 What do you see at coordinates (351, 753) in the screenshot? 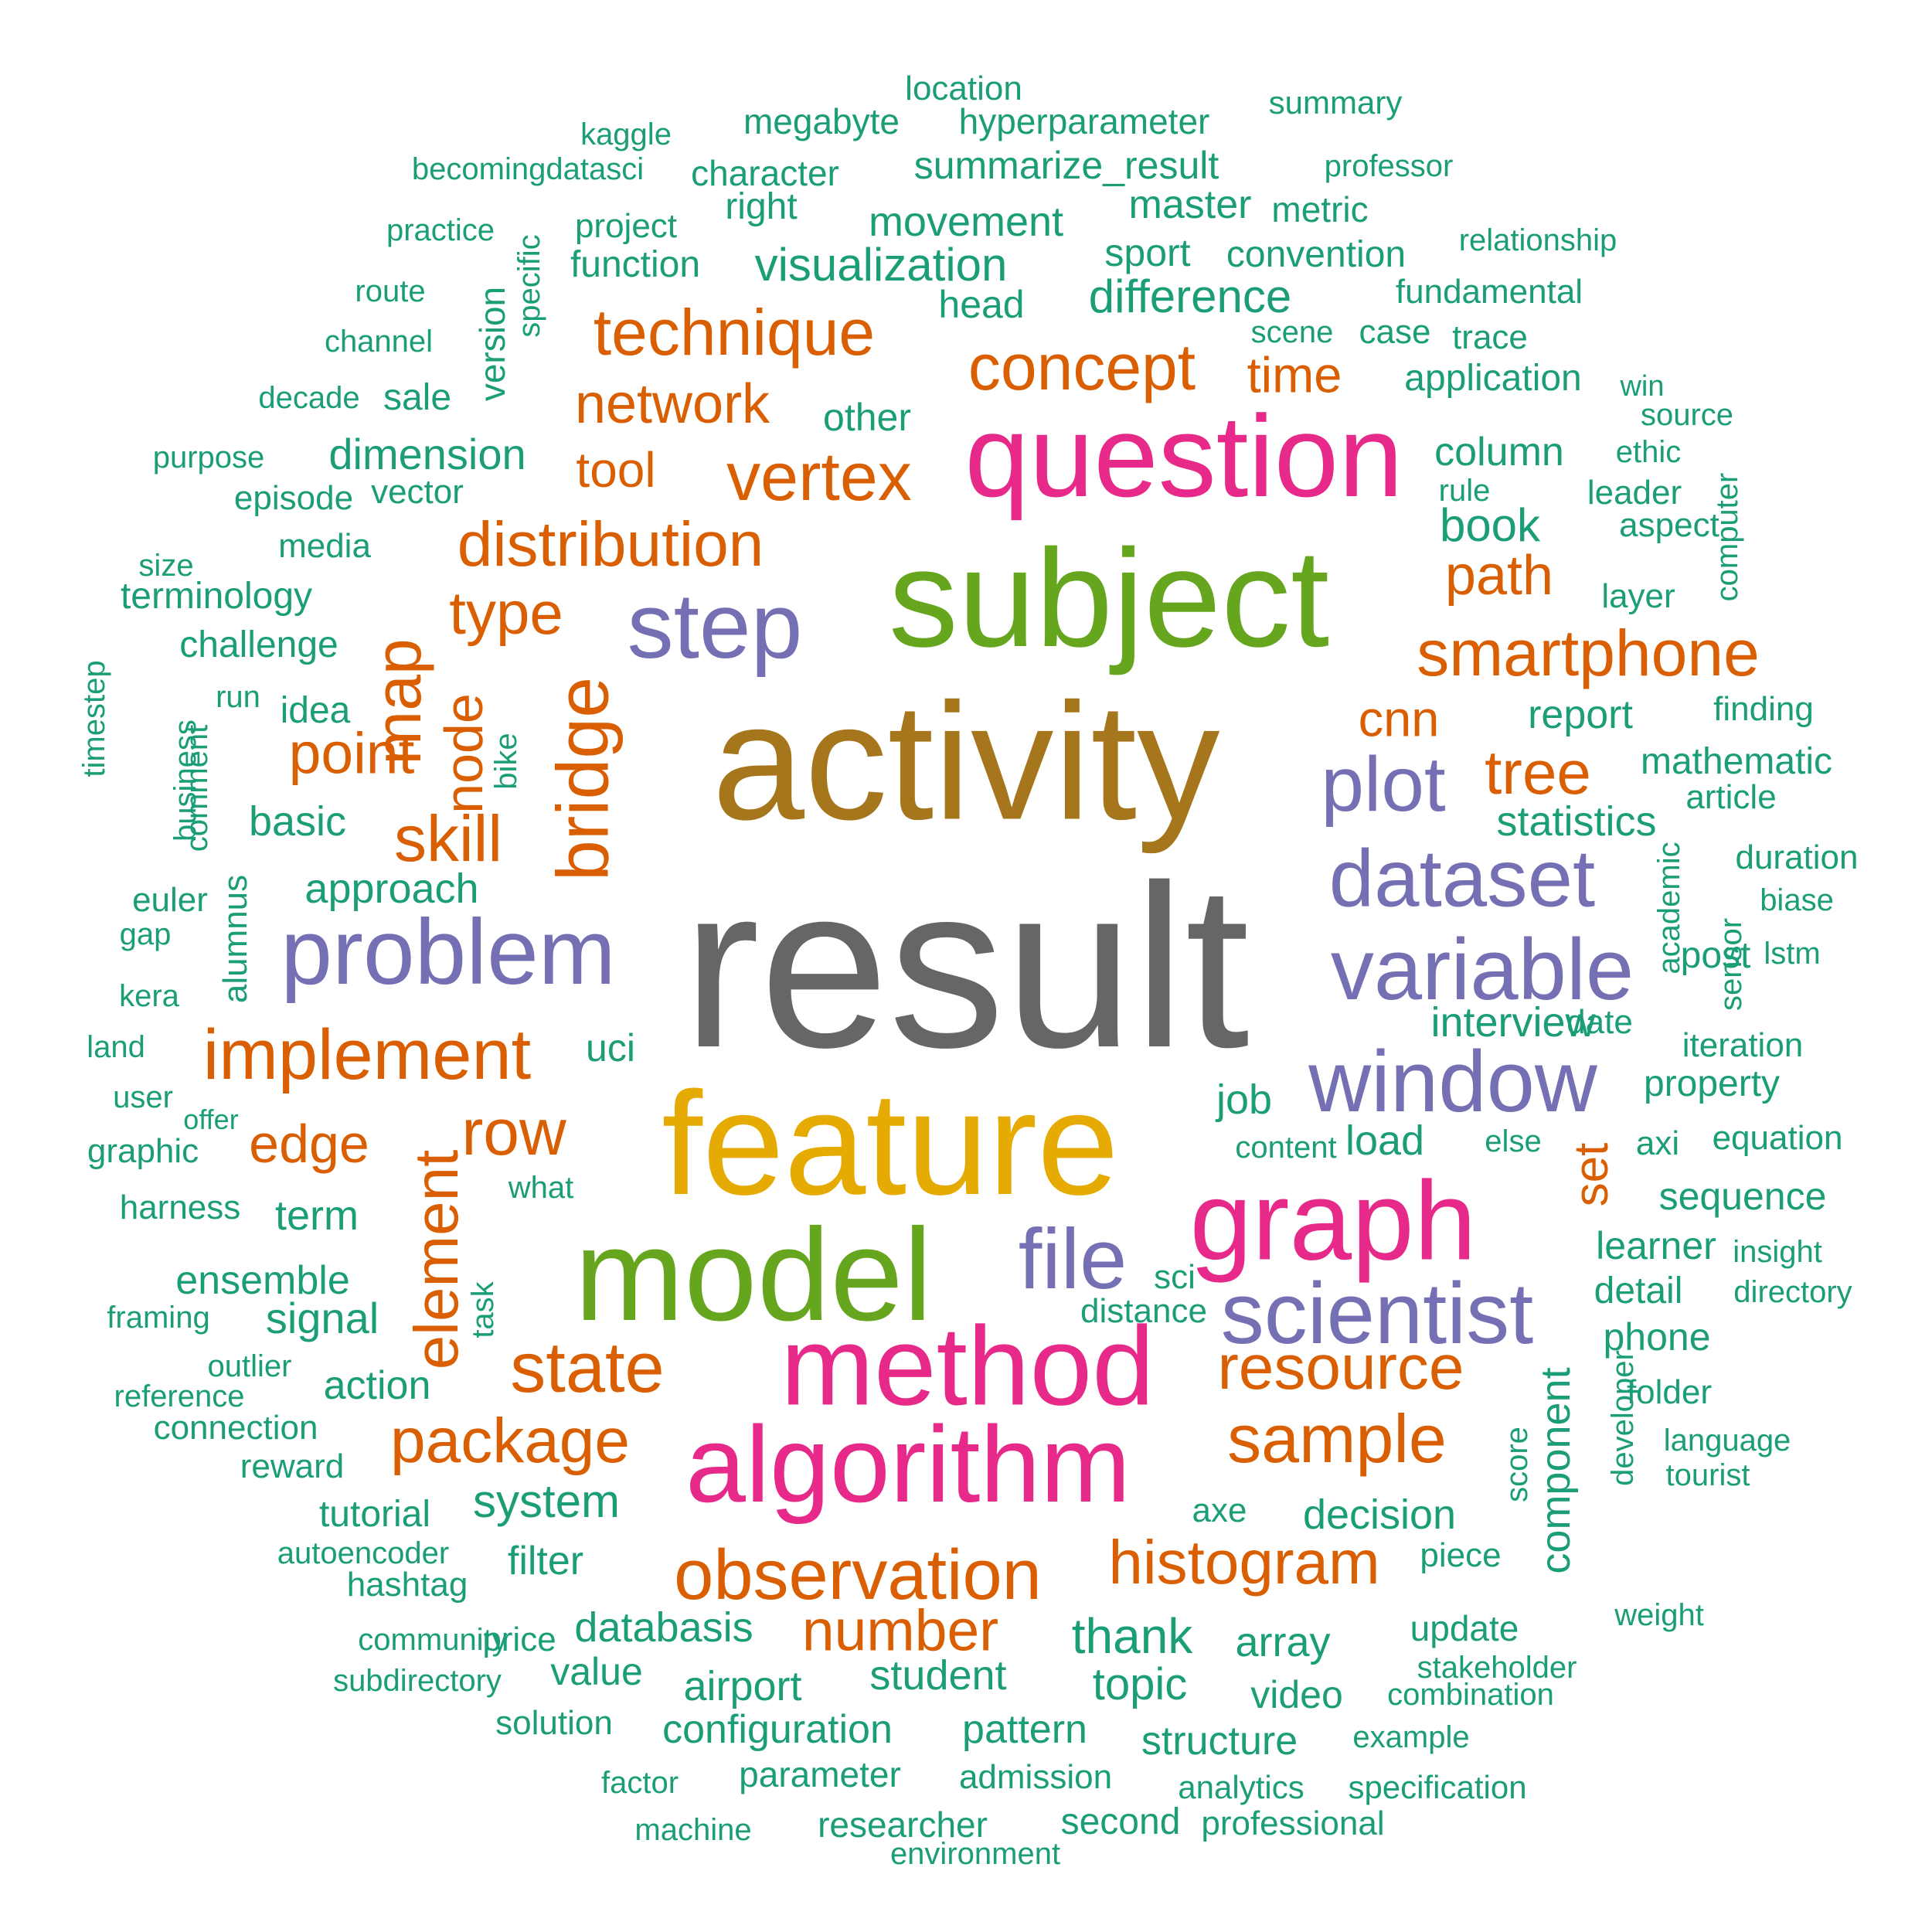
I see `word-point: point` at bounding box center [351, 753].